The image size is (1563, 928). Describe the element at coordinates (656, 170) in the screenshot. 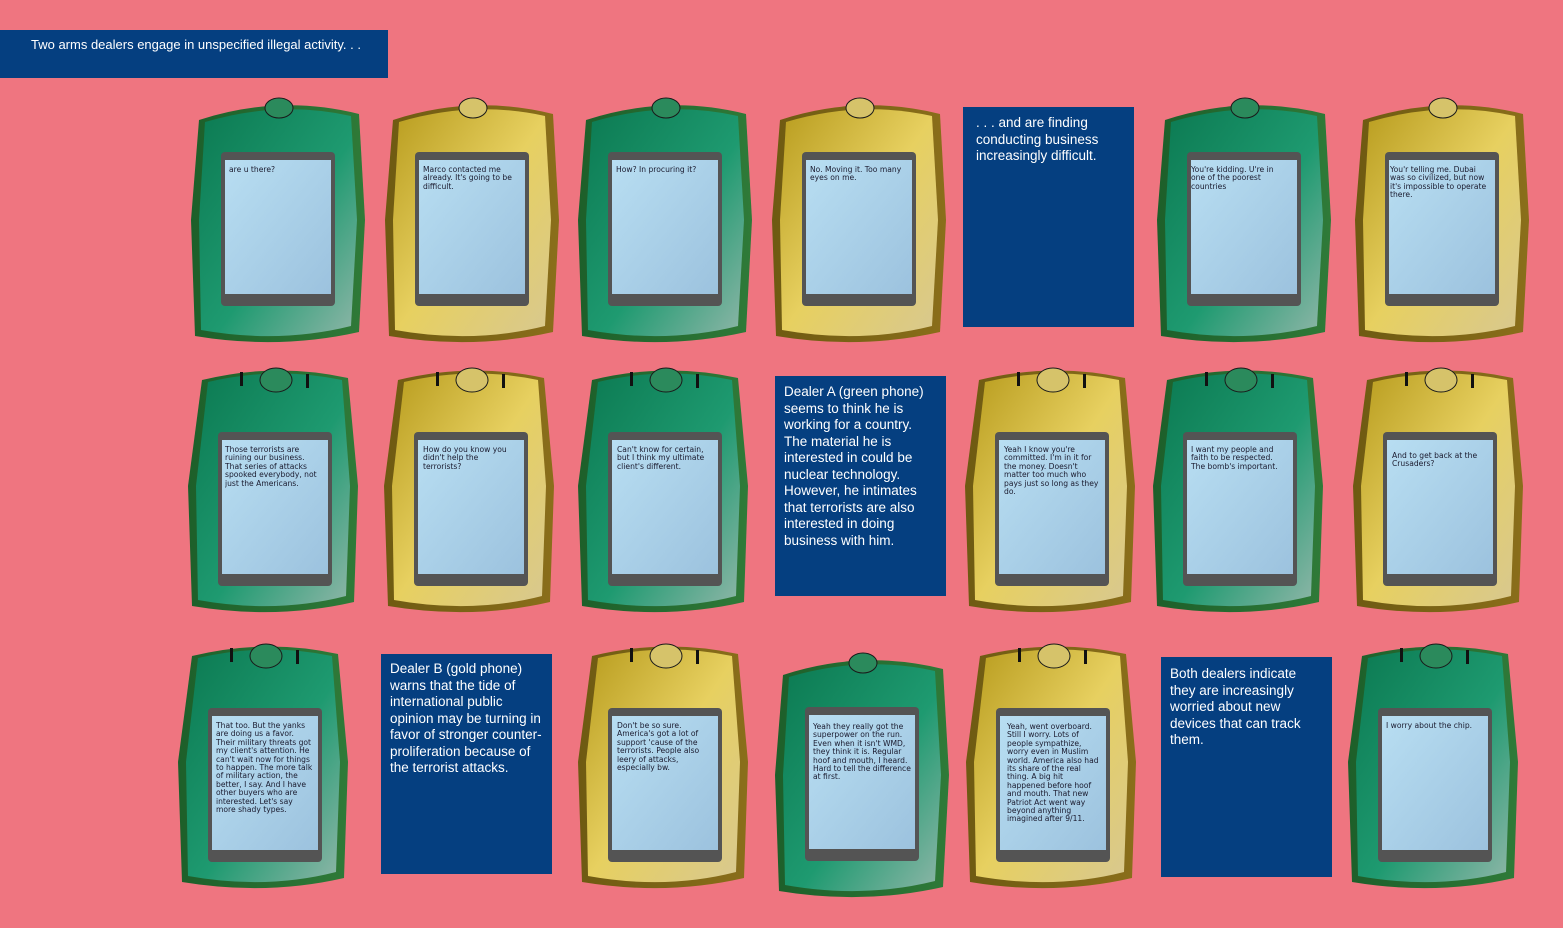

I see `phone-message: How? In procuring it?` at that location.